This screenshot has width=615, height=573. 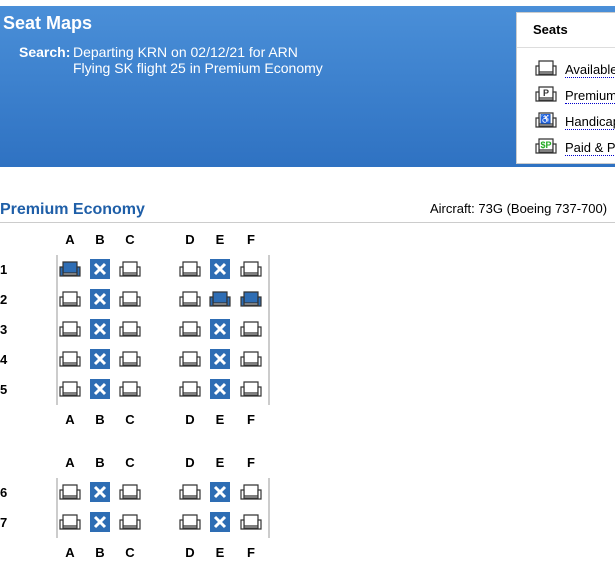 What do you see at coordinates (590, 147) in the screenshot?
I see `legend-label: Paid & P` at bounding box center [590, 147].